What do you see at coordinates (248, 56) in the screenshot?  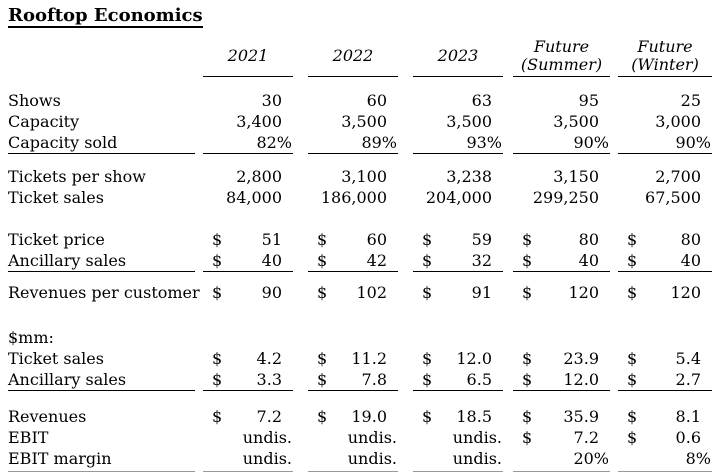 I see `column-header-2021: 2021` at bounding box center [248, 56].